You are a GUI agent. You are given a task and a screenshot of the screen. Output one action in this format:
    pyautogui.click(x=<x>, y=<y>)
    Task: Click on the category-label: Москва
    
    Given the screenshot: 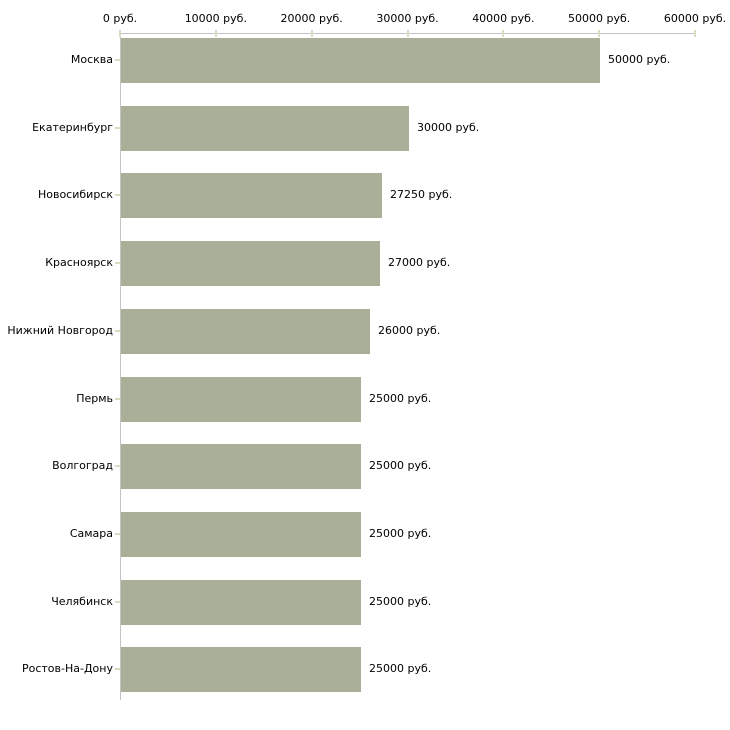 What is the action you would take?
    pyautogui.click(x=91, y=59)
    